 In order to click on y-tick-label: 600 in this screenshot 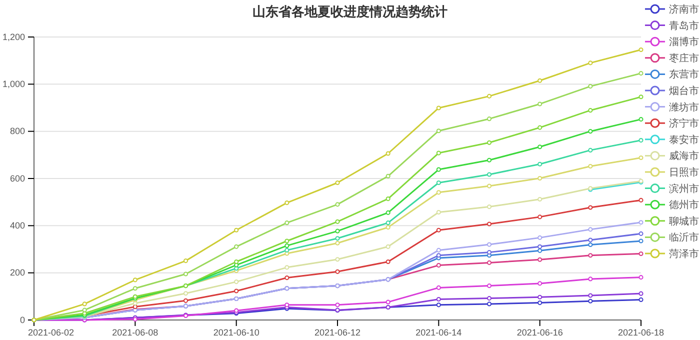, I will do `click(17, 178)`.